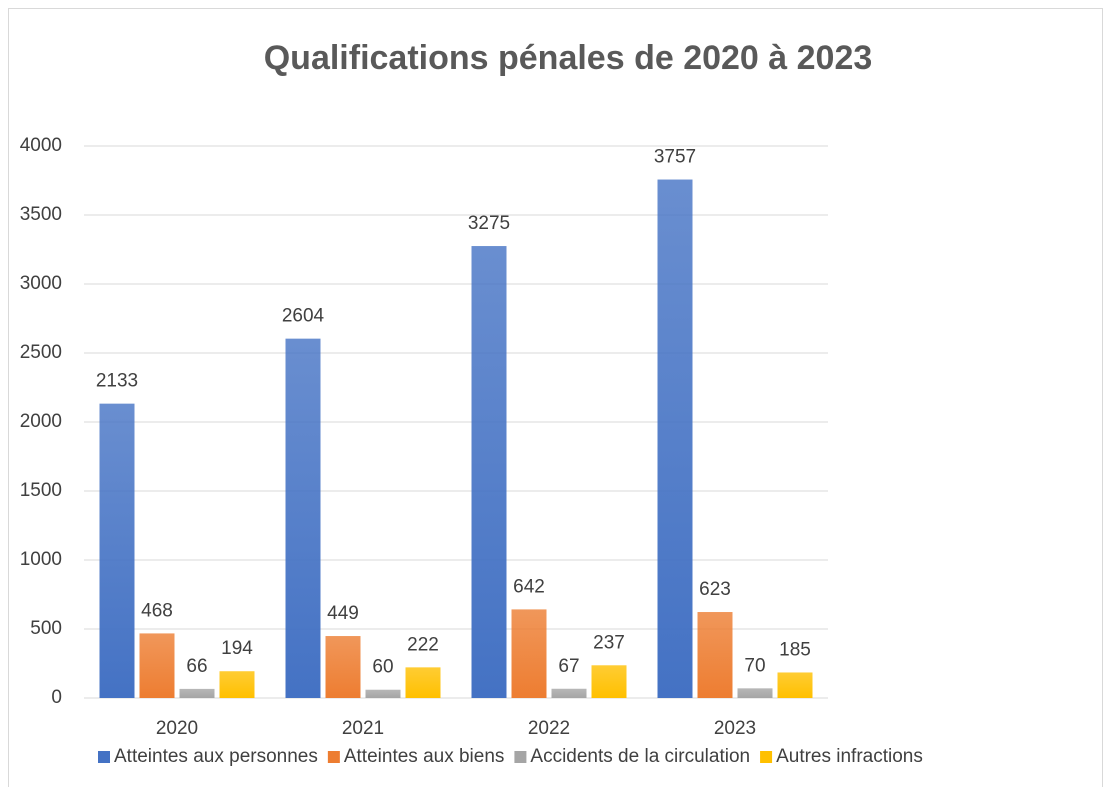 The image size is (1112, 787). What do you see at coordinates (735, 728) in the screenshot?
I see `x-tick-label: 2023` at bounding box center [735, 728].